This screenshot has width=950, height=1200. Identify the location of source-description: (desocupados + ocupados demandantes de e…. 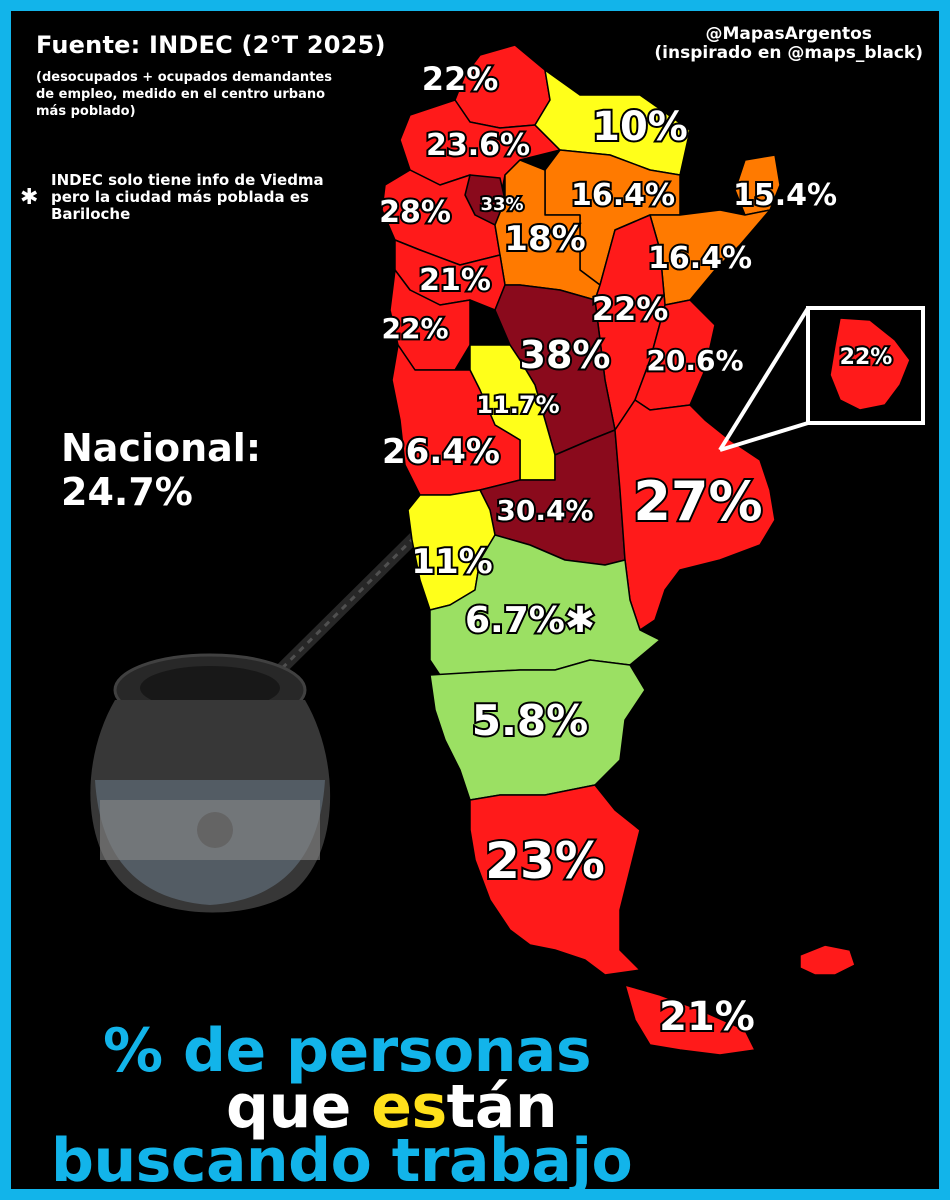
(184, 94).